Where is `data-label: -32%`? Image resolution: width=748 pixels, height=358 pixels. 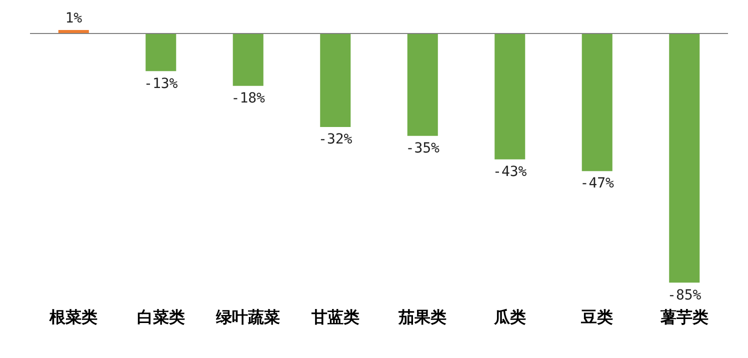 data-label: -32% is located at coordinates (335, 140).